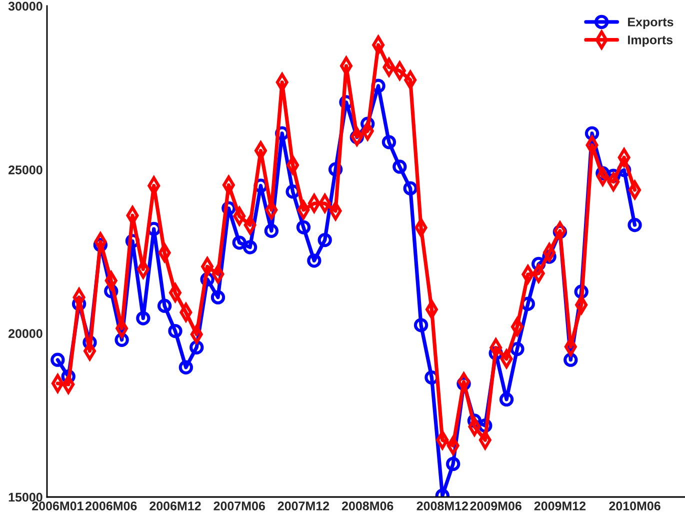 Image resolution: width=685 pixels, height=524 pixels. What do you see at coordinates (634, 505) in the screenshot?
I see `x-tick-label: 2010M06` at bounding box center [634, 505].